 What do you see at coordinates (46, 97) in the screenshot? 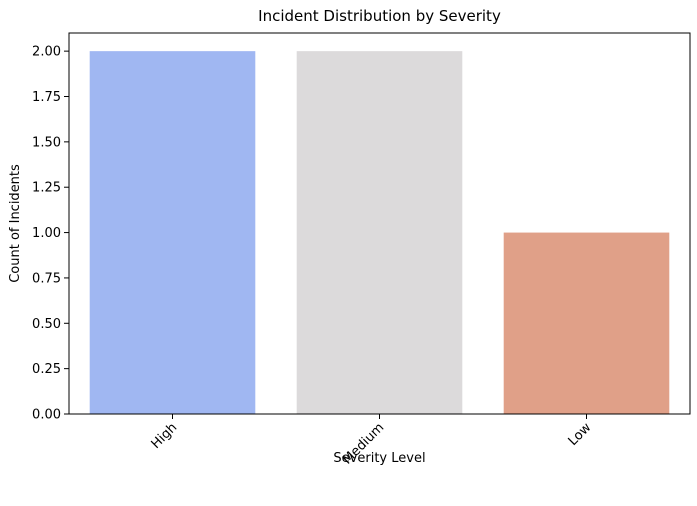
I see `y-tick-label: 1.75` at bounding box center [46, 97].